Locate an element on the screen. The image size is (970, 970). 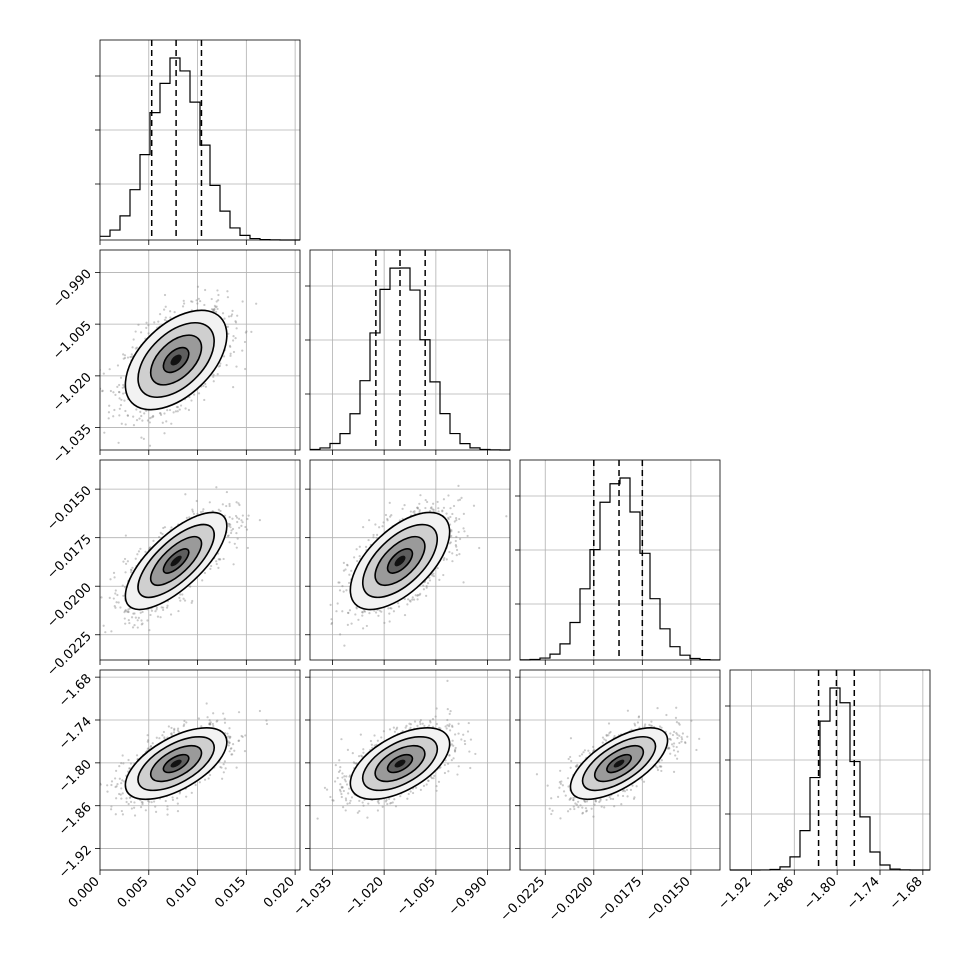
axes-frame is located at coordinates (200, 350).